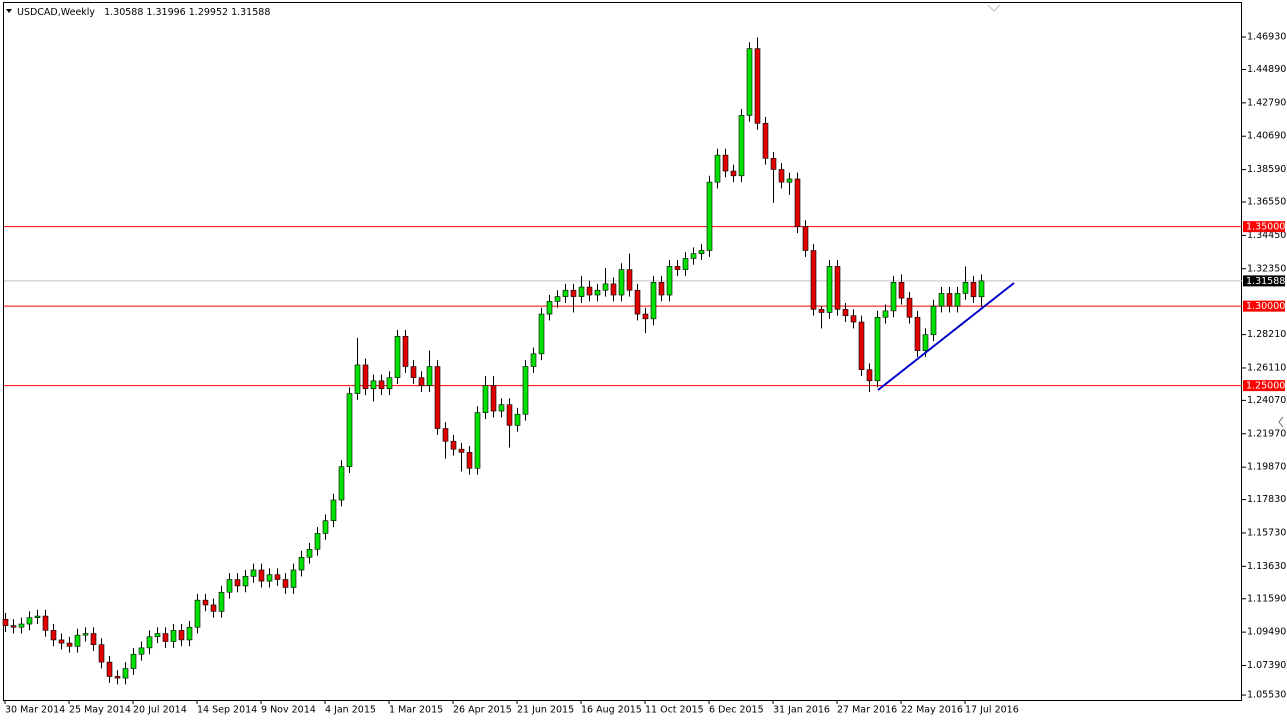 The image size is (1287, 723). What do you see at coordinates (100, 710) in the screenshot?
I see `x-tick-label: 25 May 2014` at bounding box center [100, 710].